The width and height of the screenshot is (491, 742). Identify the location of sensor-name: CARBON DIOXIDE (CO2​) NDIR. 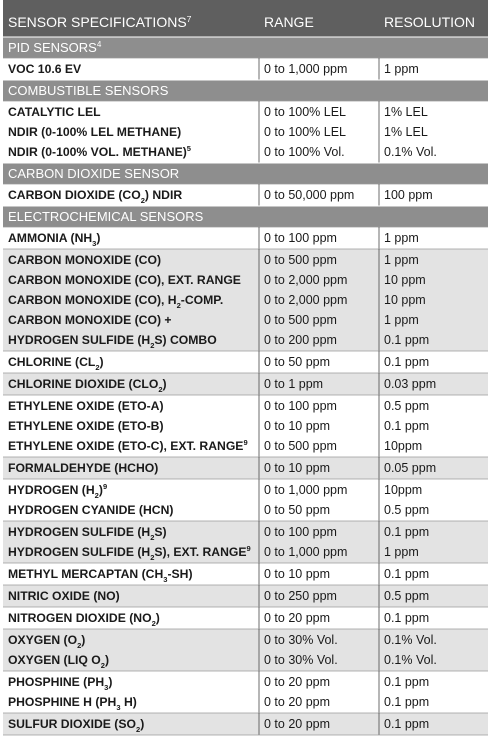
(95, 196).